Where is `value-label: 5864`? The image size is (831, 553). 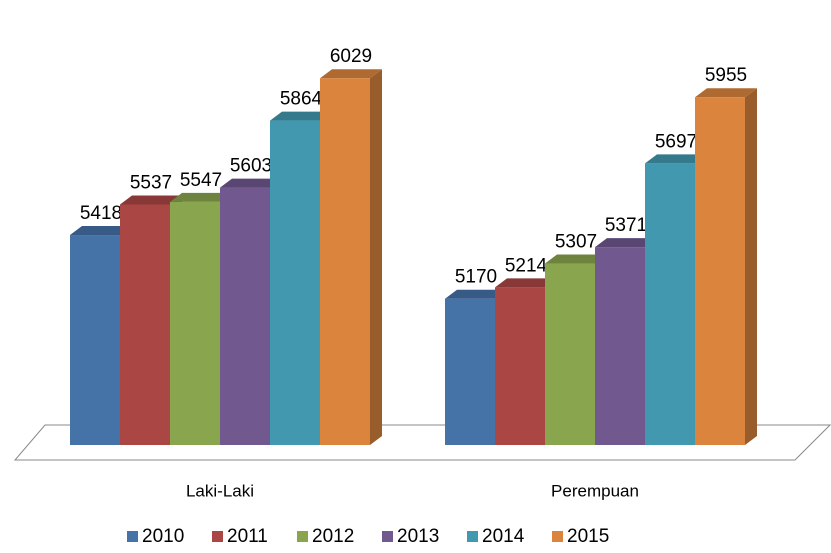
value-label: 5864 is located at coordinates (301, 99).